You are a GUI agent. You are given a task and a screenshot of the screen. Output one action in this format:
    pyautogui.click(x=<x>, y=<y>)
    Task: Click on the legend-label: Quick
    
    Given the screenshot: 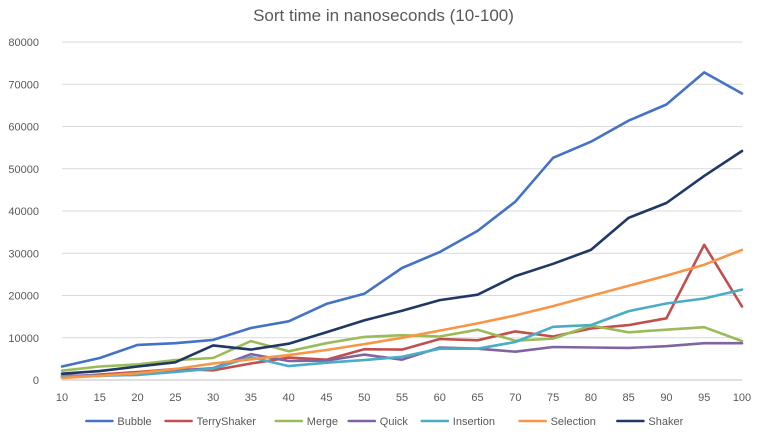 What is the action you would take?
    pyautogui.click(x=394, y=422)
    